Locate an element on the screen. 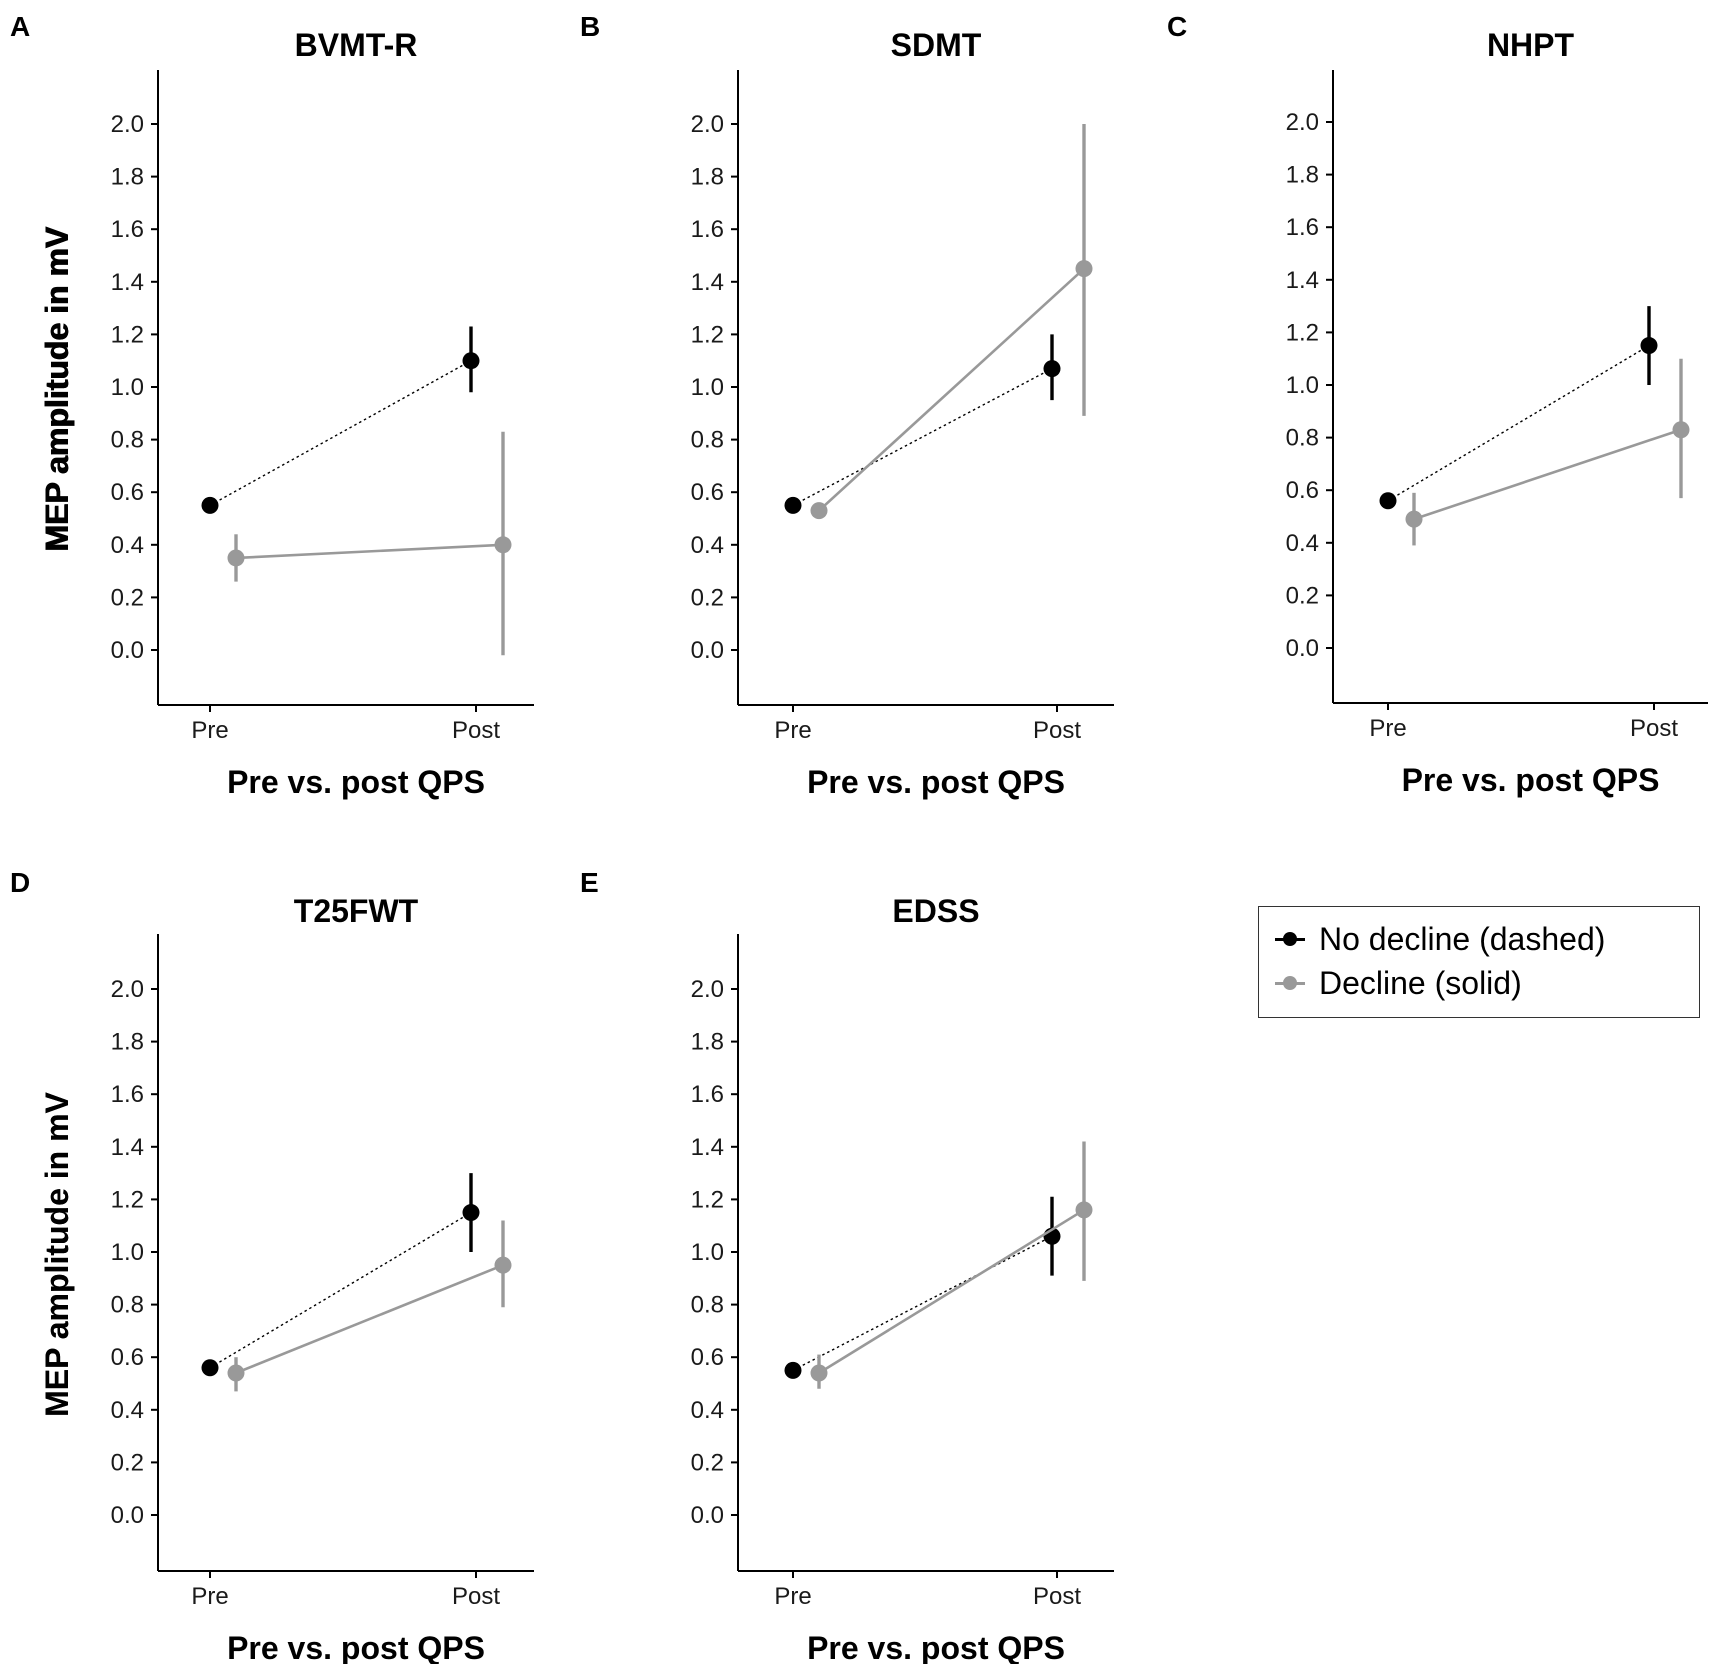 This screenshot has width=1713, height=1664. y-axis-label-d: MEP amplitude in mV is located at coordinates (57, 1253).